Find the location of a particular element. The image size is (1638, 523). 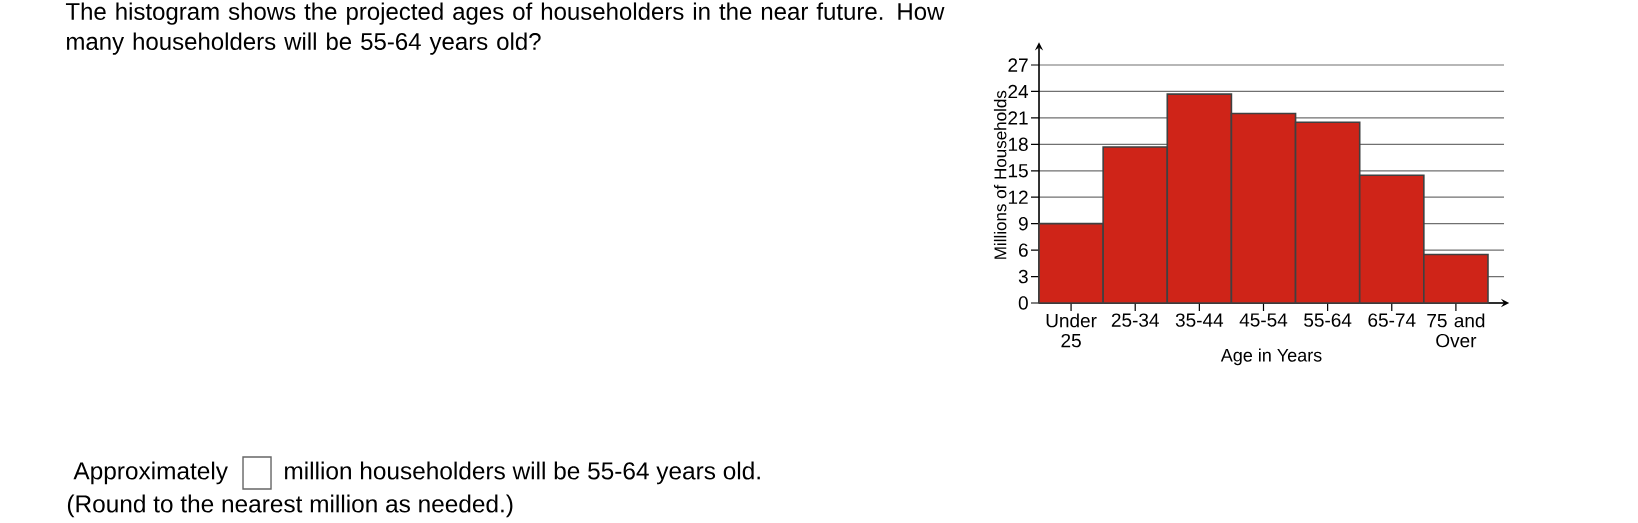

x-tick-label: 75 and Over is located at coordinates (1456, 330).